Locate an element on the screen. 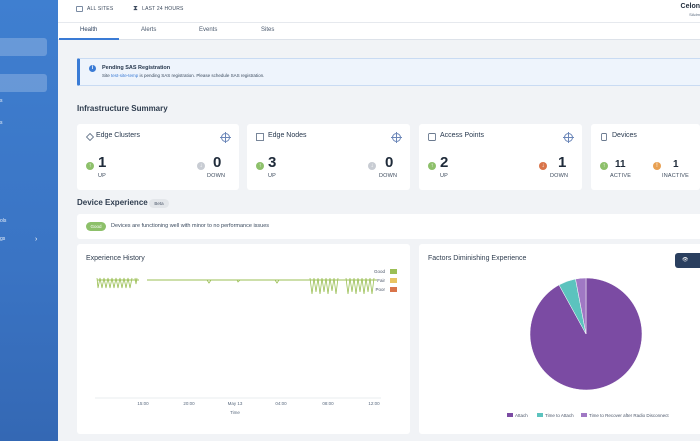 The height and width of the screenshot is (441, 700). chevron-right-icon: › is located at coordinates (36, 239).